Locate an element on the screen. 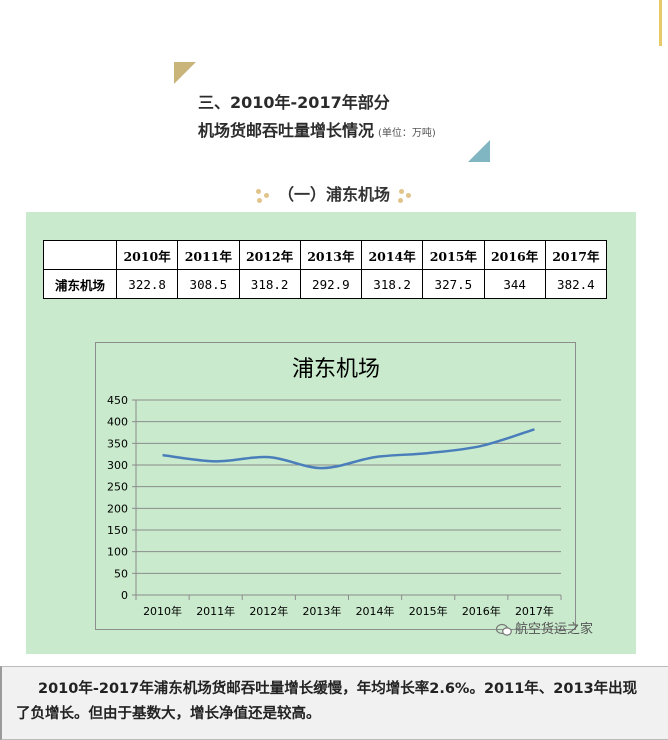 This screenshot has width=668, height=740. chart-title: 浦东机场 is located at coordinates (336, 369).